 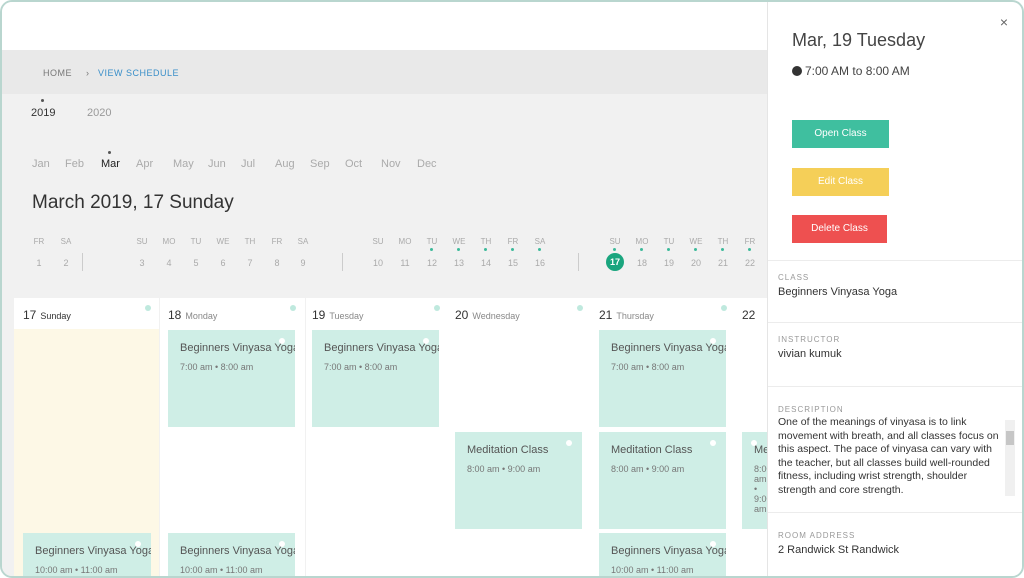 I want to click on day-7: 7, so click(x=250, y=263).